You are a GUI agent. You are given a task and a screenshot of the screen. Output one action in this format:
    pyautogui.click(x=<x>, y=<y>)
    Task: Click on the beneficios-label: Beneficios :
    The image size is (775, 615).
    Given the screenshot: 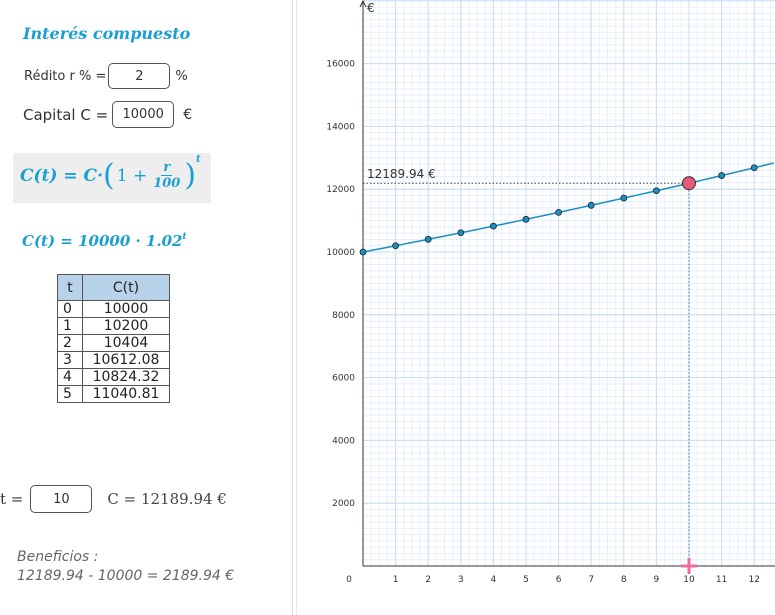 What is the action you would take?
    pyautogui.click(x=58, y=557)
    